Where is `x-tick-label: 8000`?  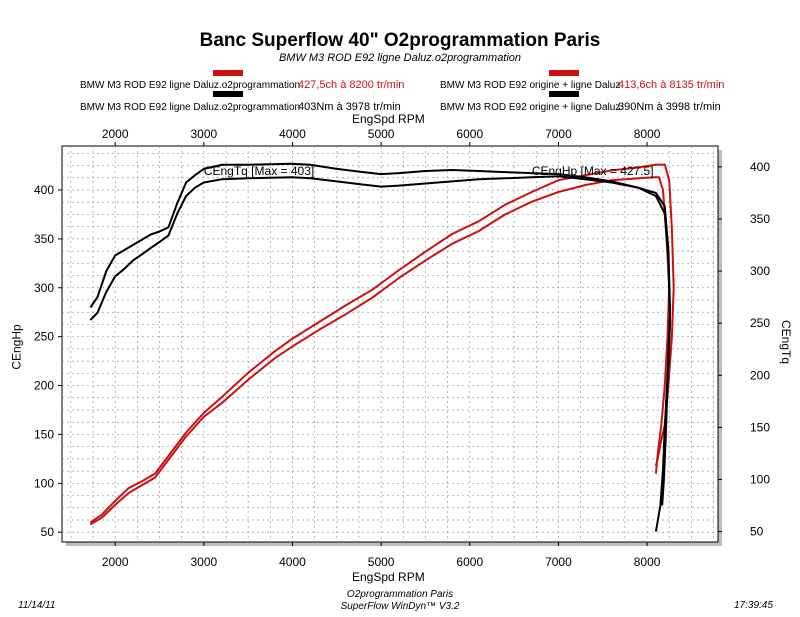
x-tick-label: 8000 is located at coordinates (647, 562).